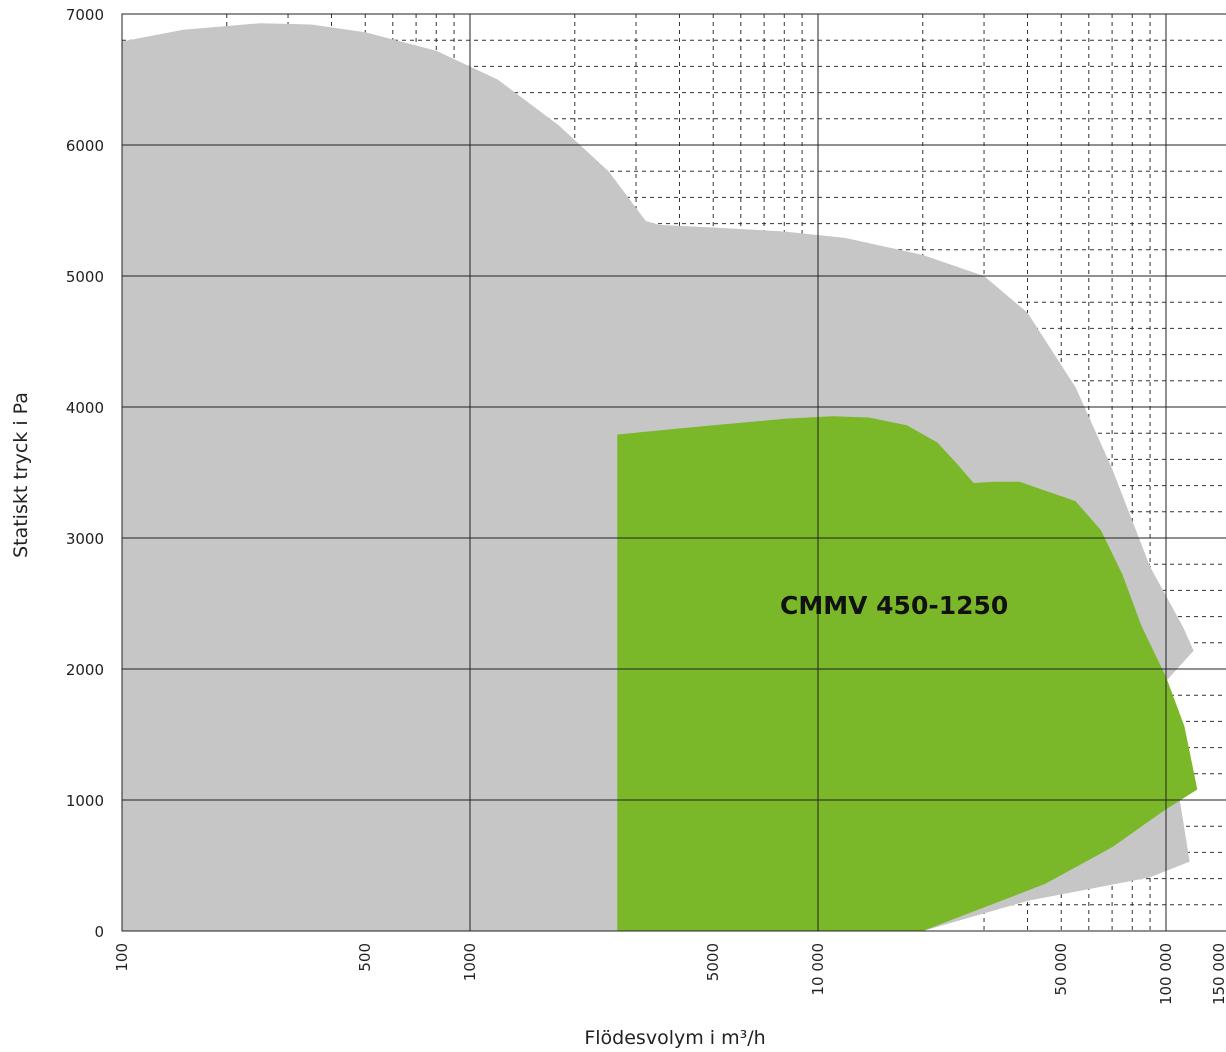 Image resolution: width=1226 pixels, height=1052 pixels. I want to click on series-label-cmmv: CMMV 450-1250, so click(894, 605).